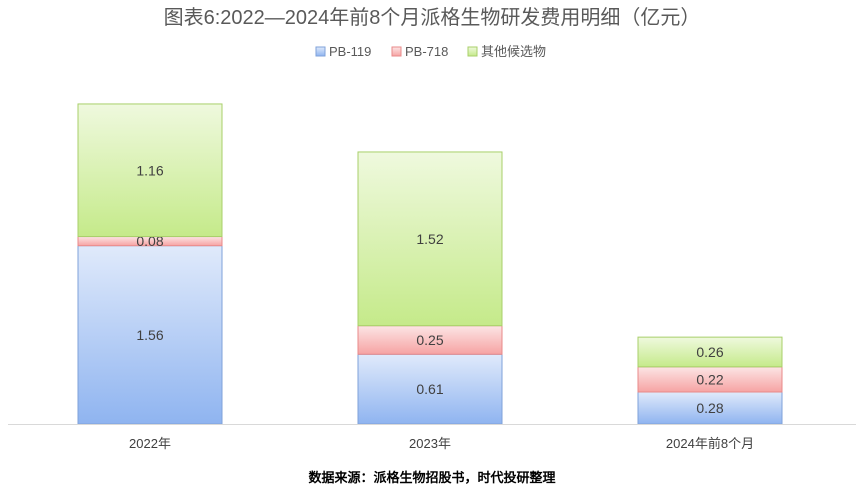 This screenshot has width=865, height=500. I want to click on x-tick-label: 2024年前8个月, so click(710, 443).